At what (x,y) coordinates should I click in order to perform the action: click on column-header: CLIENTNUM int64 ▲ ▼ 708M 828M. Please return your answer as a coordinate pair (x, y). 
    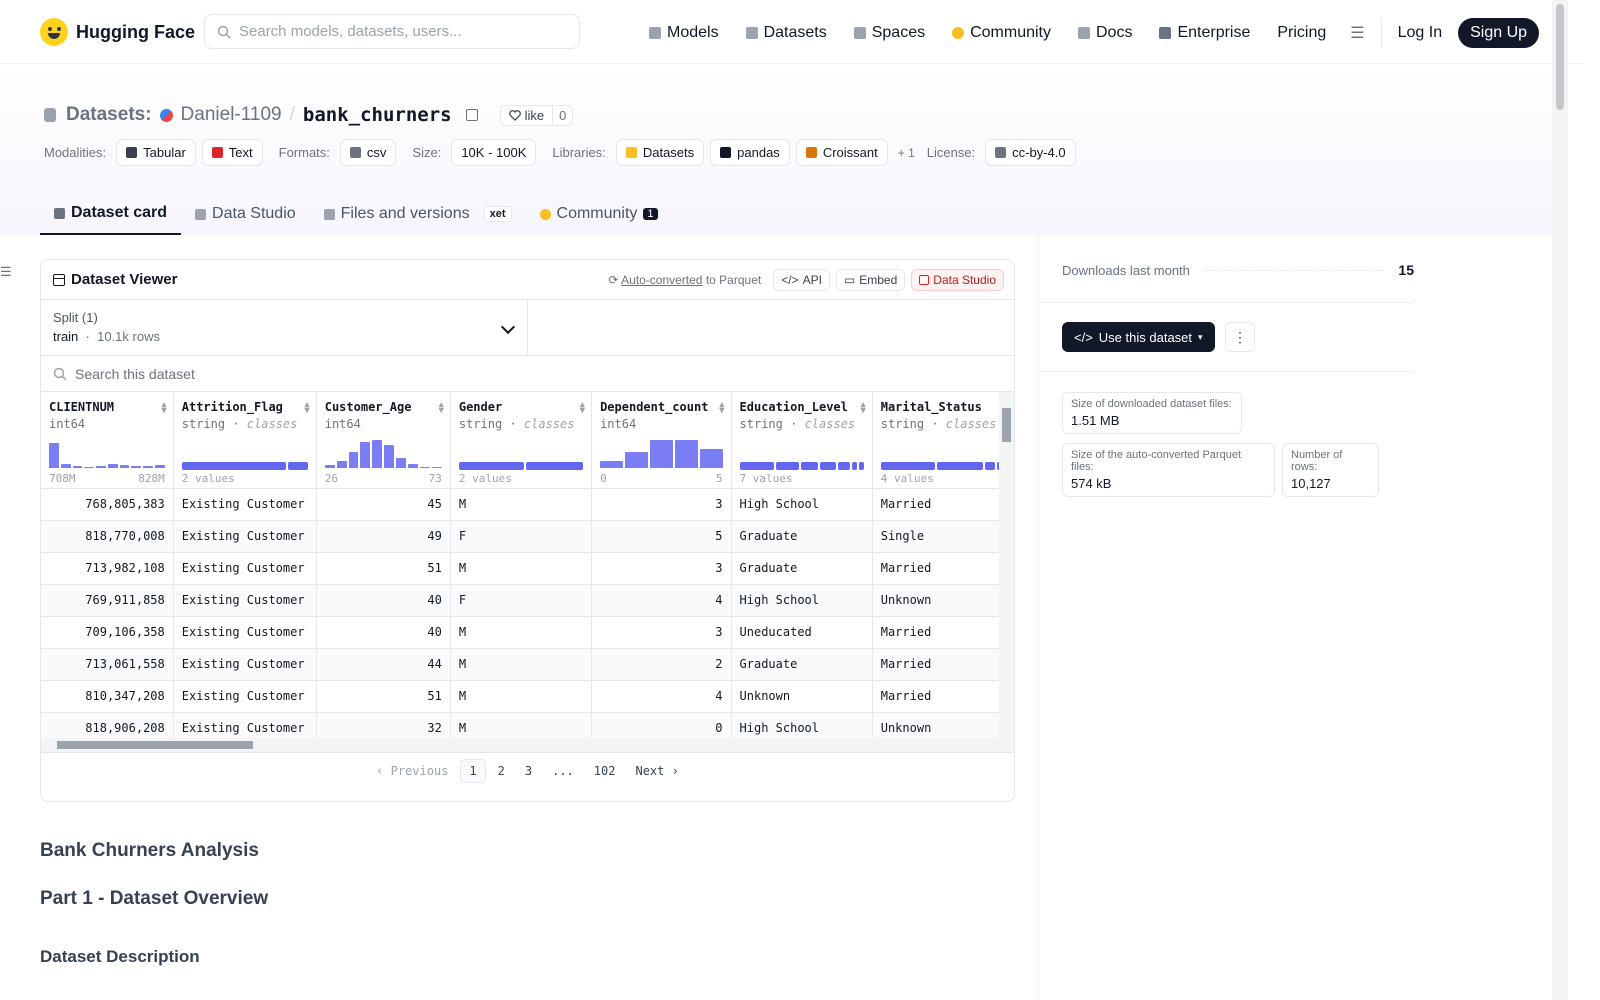
    Looking at the image, I should click on (107, 440).